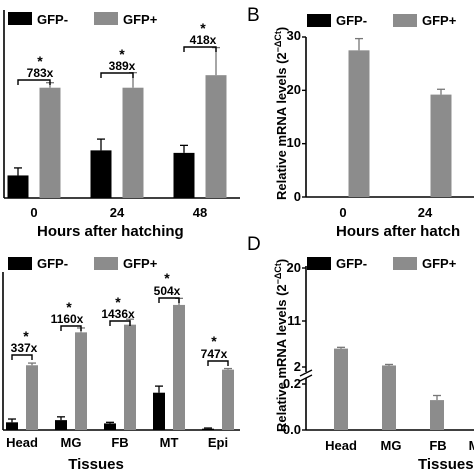 This screenshot has width=474, height=474. I want to click on legend-a: GFP- GFP+, so click(83, 19).